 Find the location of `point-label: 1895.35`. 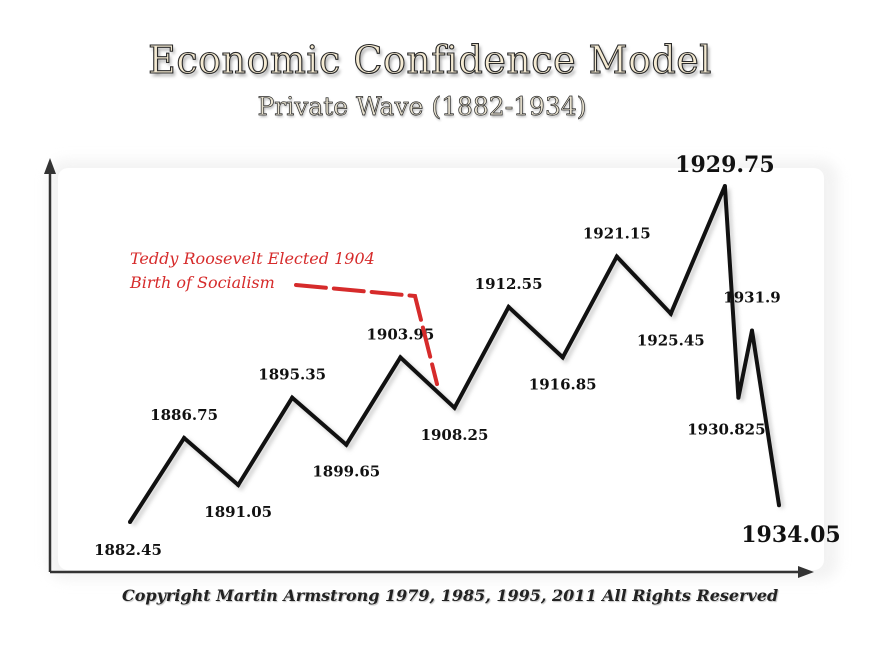

point-label: 1895.35 is located at coordinates (292, 375).